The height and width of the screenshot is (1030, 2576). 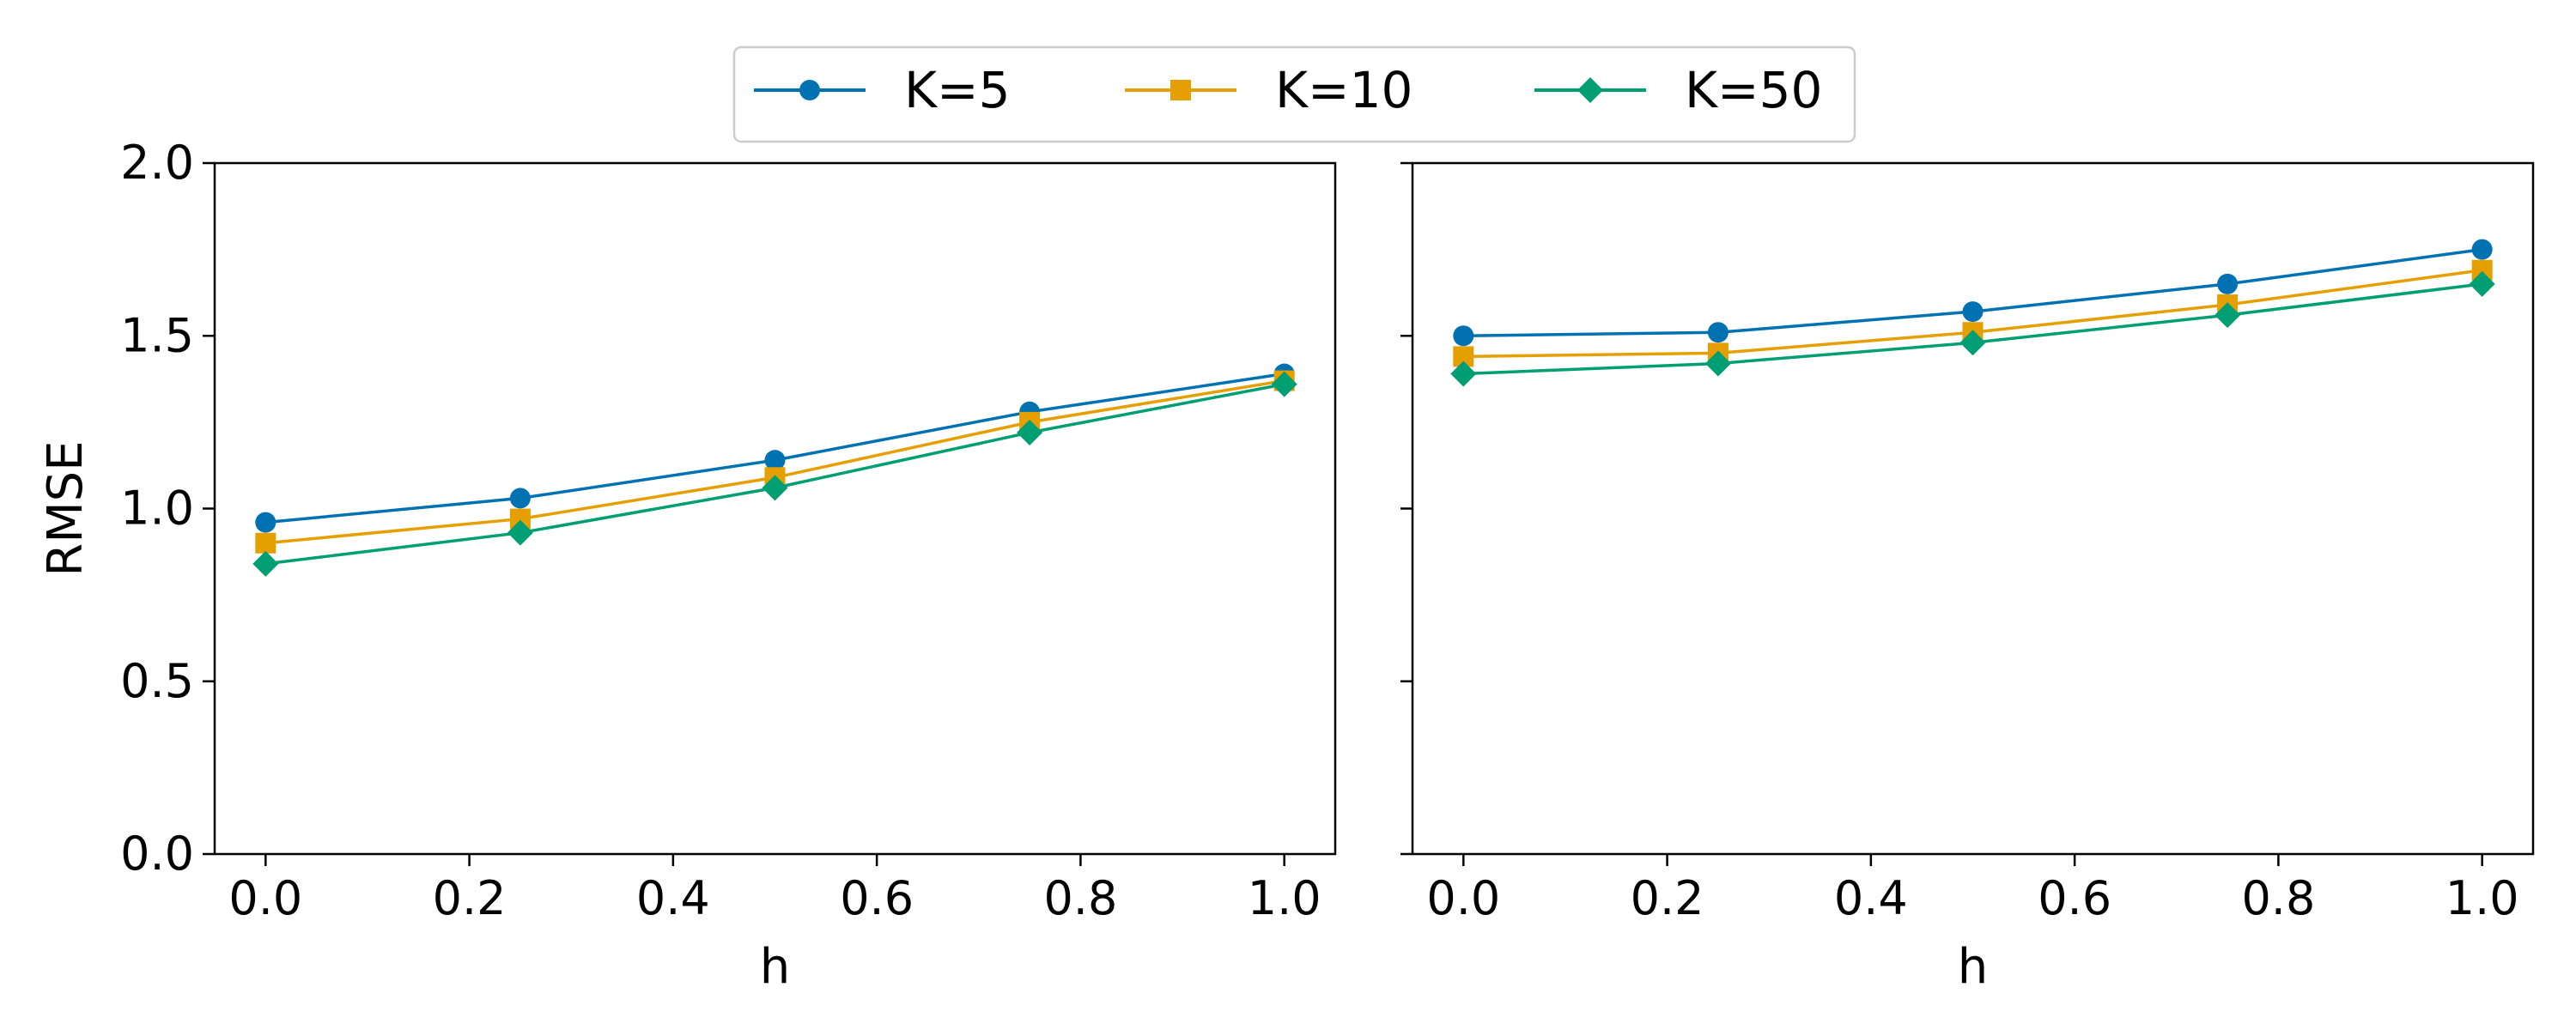 I want to click on legend-box, so click(x=1294, y=94).